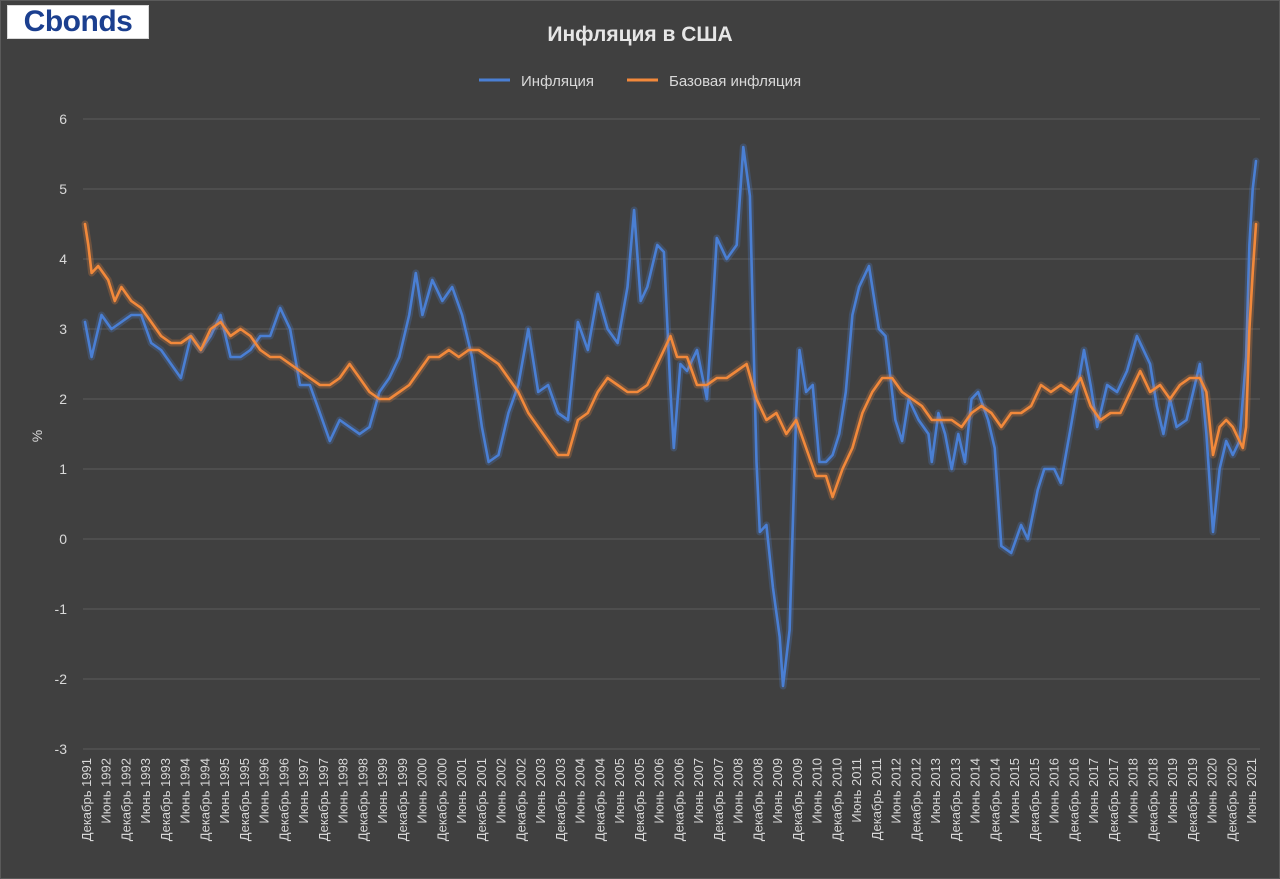 The width and height of the screenshot is (1280, 879). What do you see at coordinates (1113, 799) in the screenshot?
I see `x-tick-label: Декабрь 2017` at bounding box center [1113, 799].